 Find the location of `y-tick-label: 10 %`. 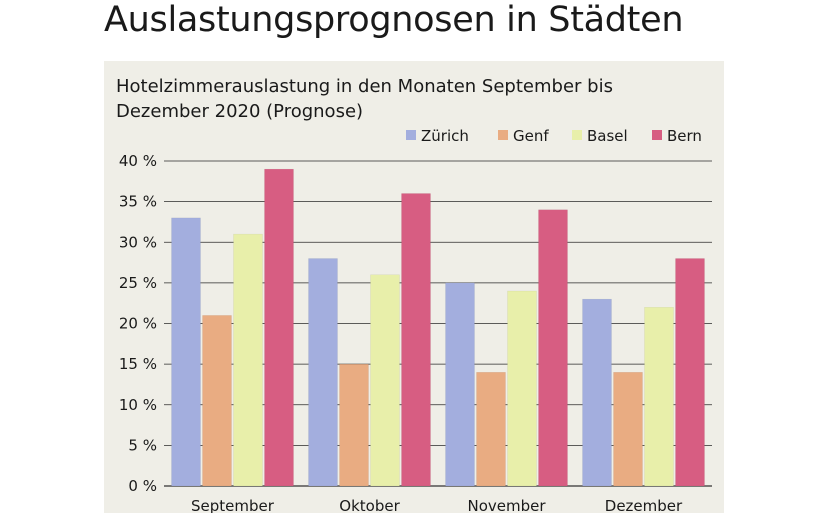

y-tick-label: 10 % is located at coordinates (138, 405).